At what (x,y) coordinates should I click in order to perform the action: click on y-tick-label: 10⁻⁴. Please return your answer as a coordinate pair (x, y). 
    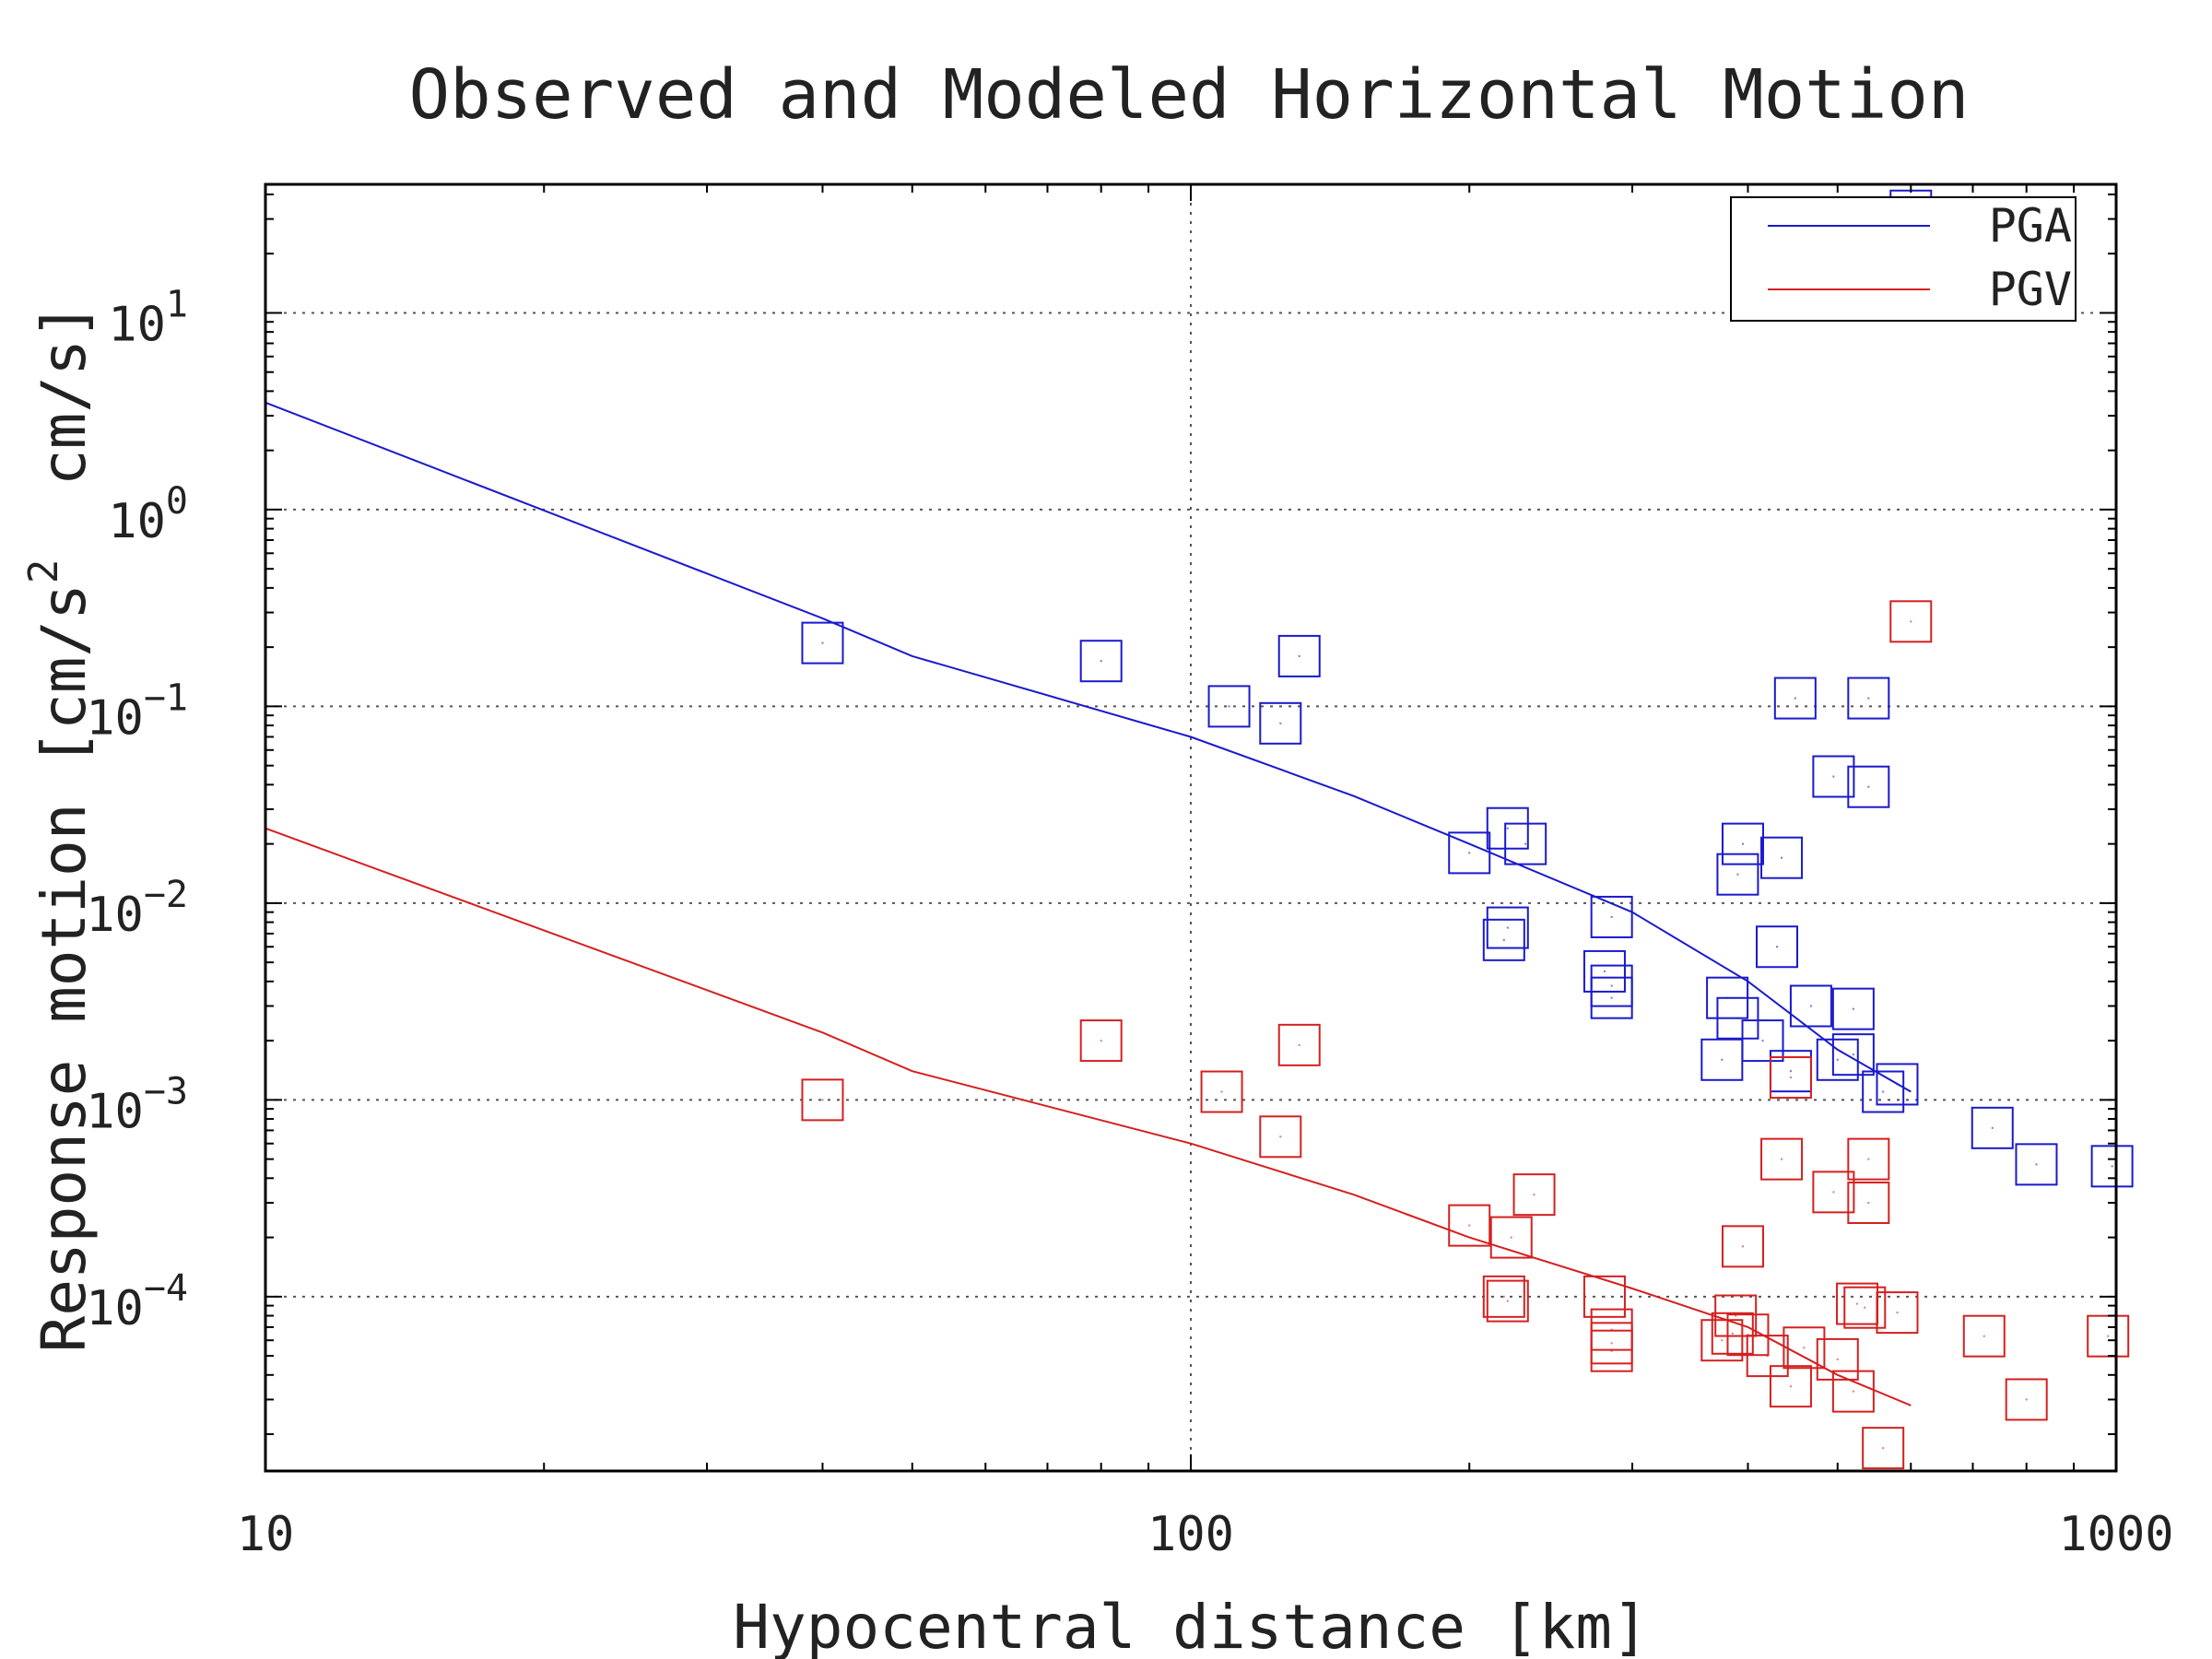
    Looking at the image, I should click on (137, 1301).